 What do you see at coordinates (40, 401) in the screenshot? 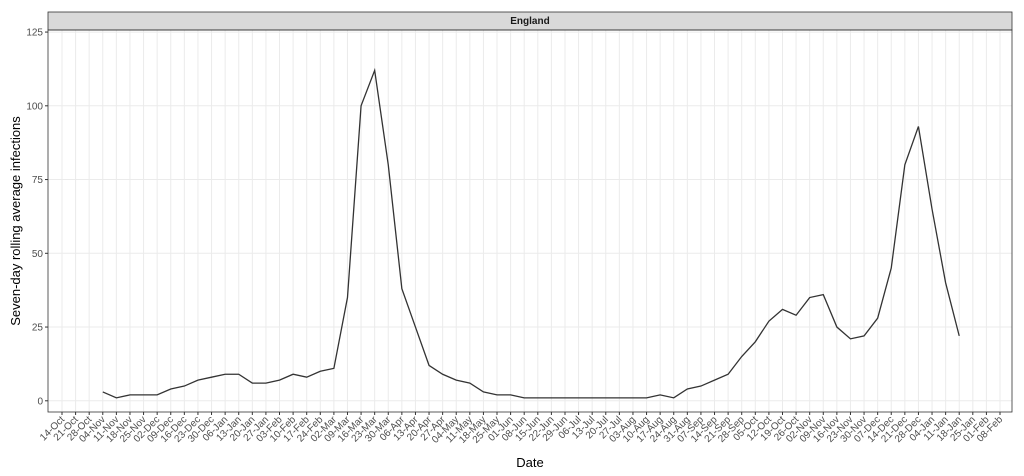
I see `y-tick-label: 0` at bounding box center [40, 401].